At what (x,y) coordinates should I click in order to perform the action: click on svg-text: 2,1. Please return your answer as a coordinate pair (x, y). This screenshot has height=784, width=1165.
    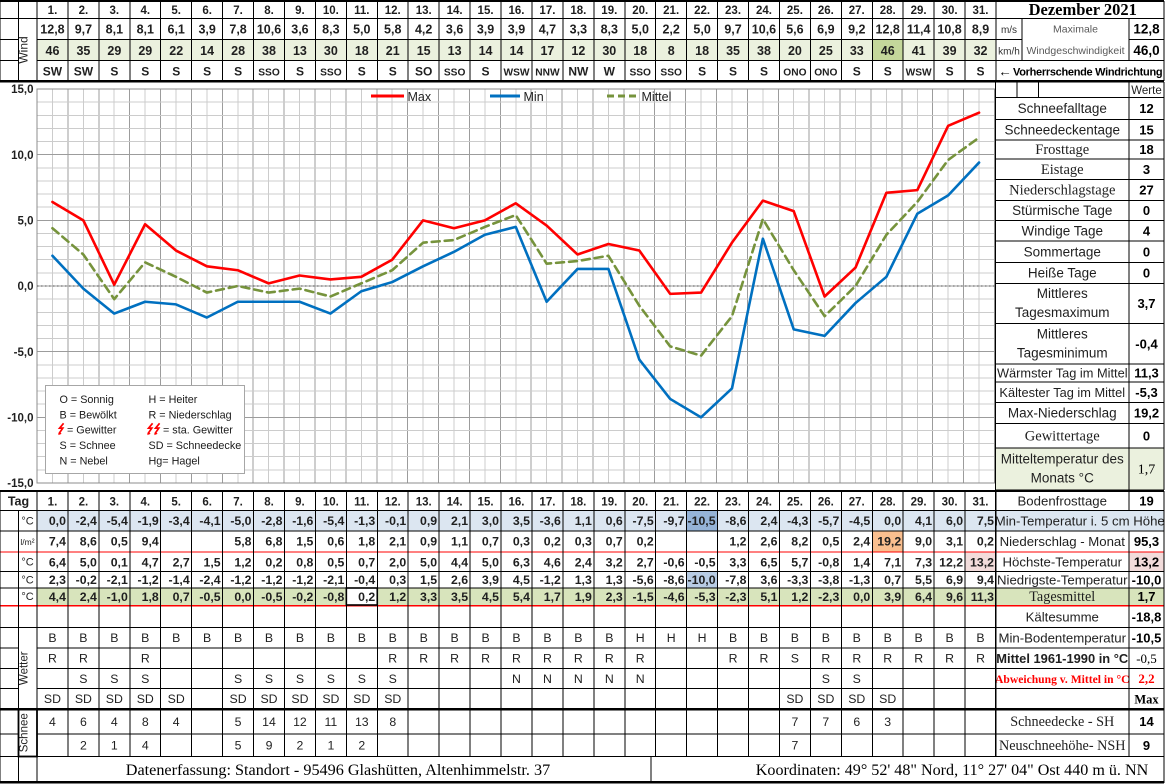
    Looking at the image, I should click on (459, 521).